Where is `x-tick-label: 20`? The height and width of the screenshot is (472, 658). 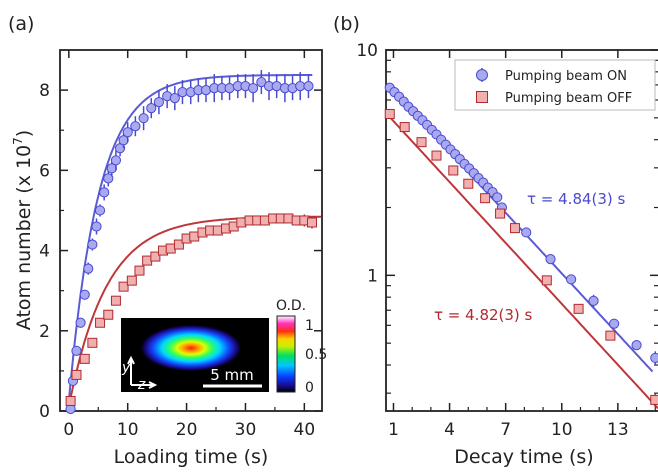
x-tick-label: 20 is located at coordinates (187, 430).